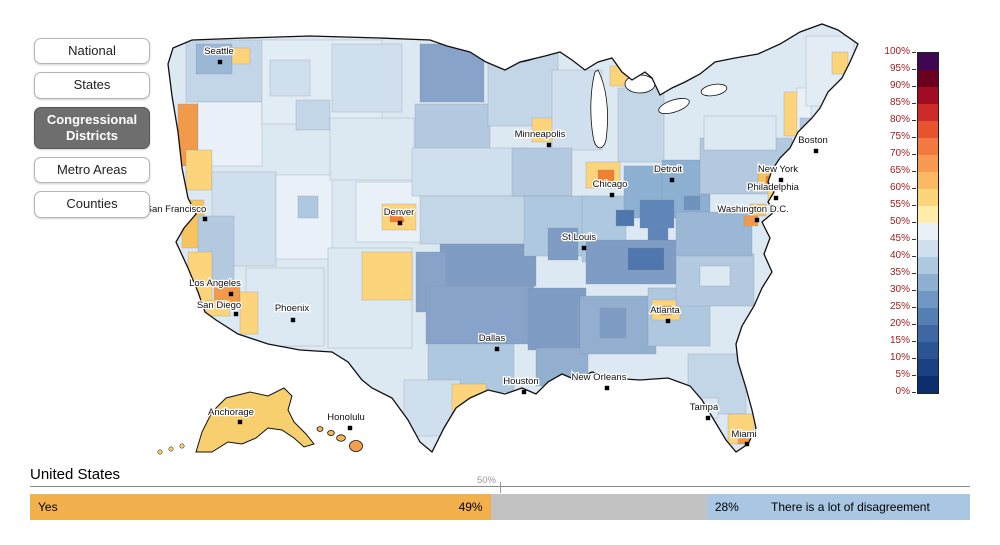 The image size is (1000, 545). I want to click on city-philadelphia: Philadelphia, so click(773, 191).